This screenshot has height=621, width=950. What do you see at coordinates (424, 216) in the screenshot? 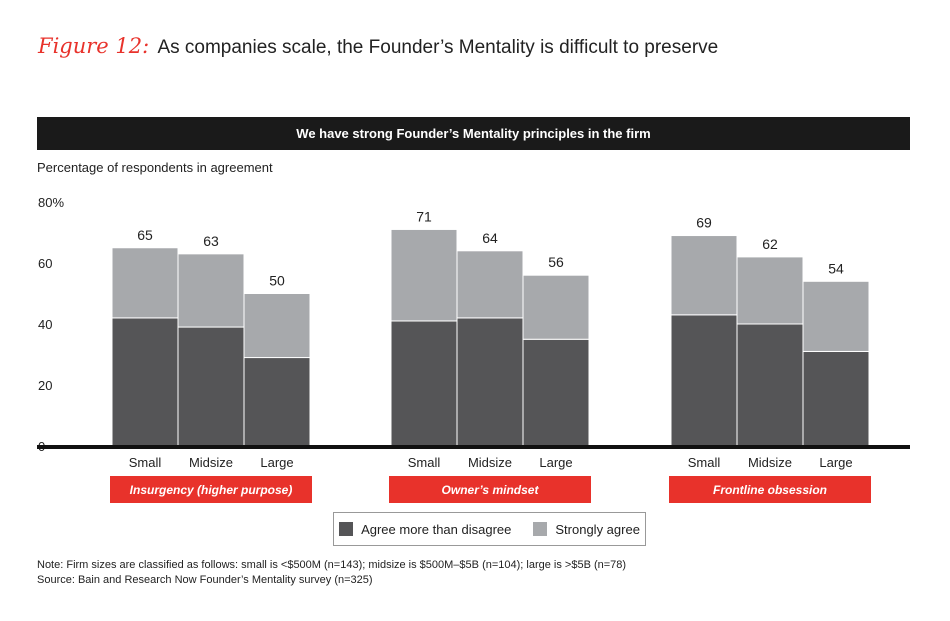
I see `bar-total-label: 71` at bounding box center [424, 216].